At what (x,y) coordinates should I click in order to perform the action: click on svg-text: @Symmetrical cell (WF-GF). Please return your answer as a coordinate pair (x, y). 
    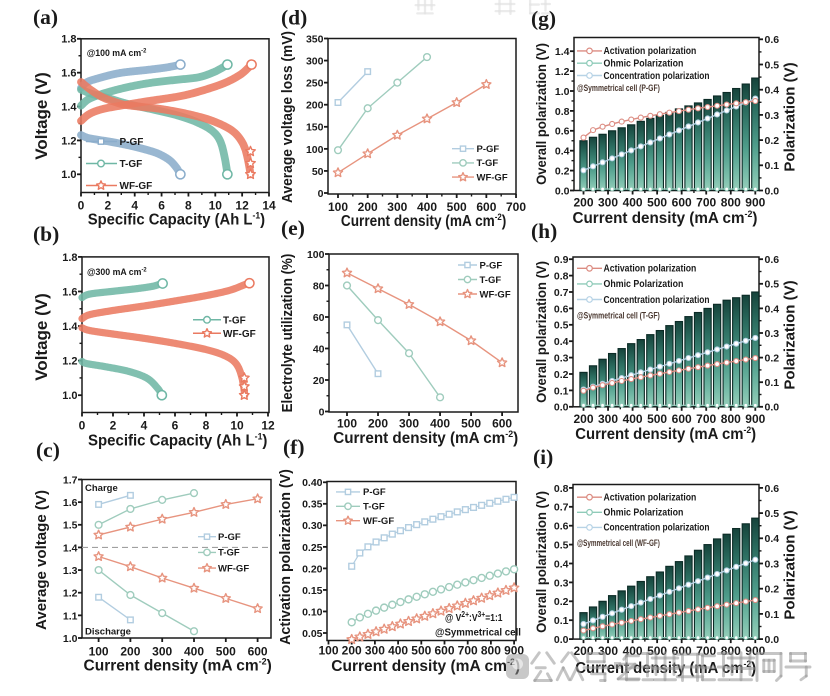
    Looking at the image, I should click on (618, 543).